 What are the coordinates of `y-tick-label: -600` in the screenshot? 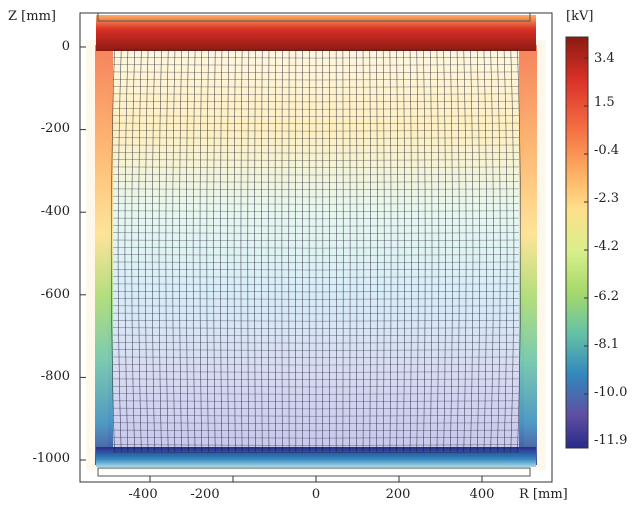 It's located at (40, 294).